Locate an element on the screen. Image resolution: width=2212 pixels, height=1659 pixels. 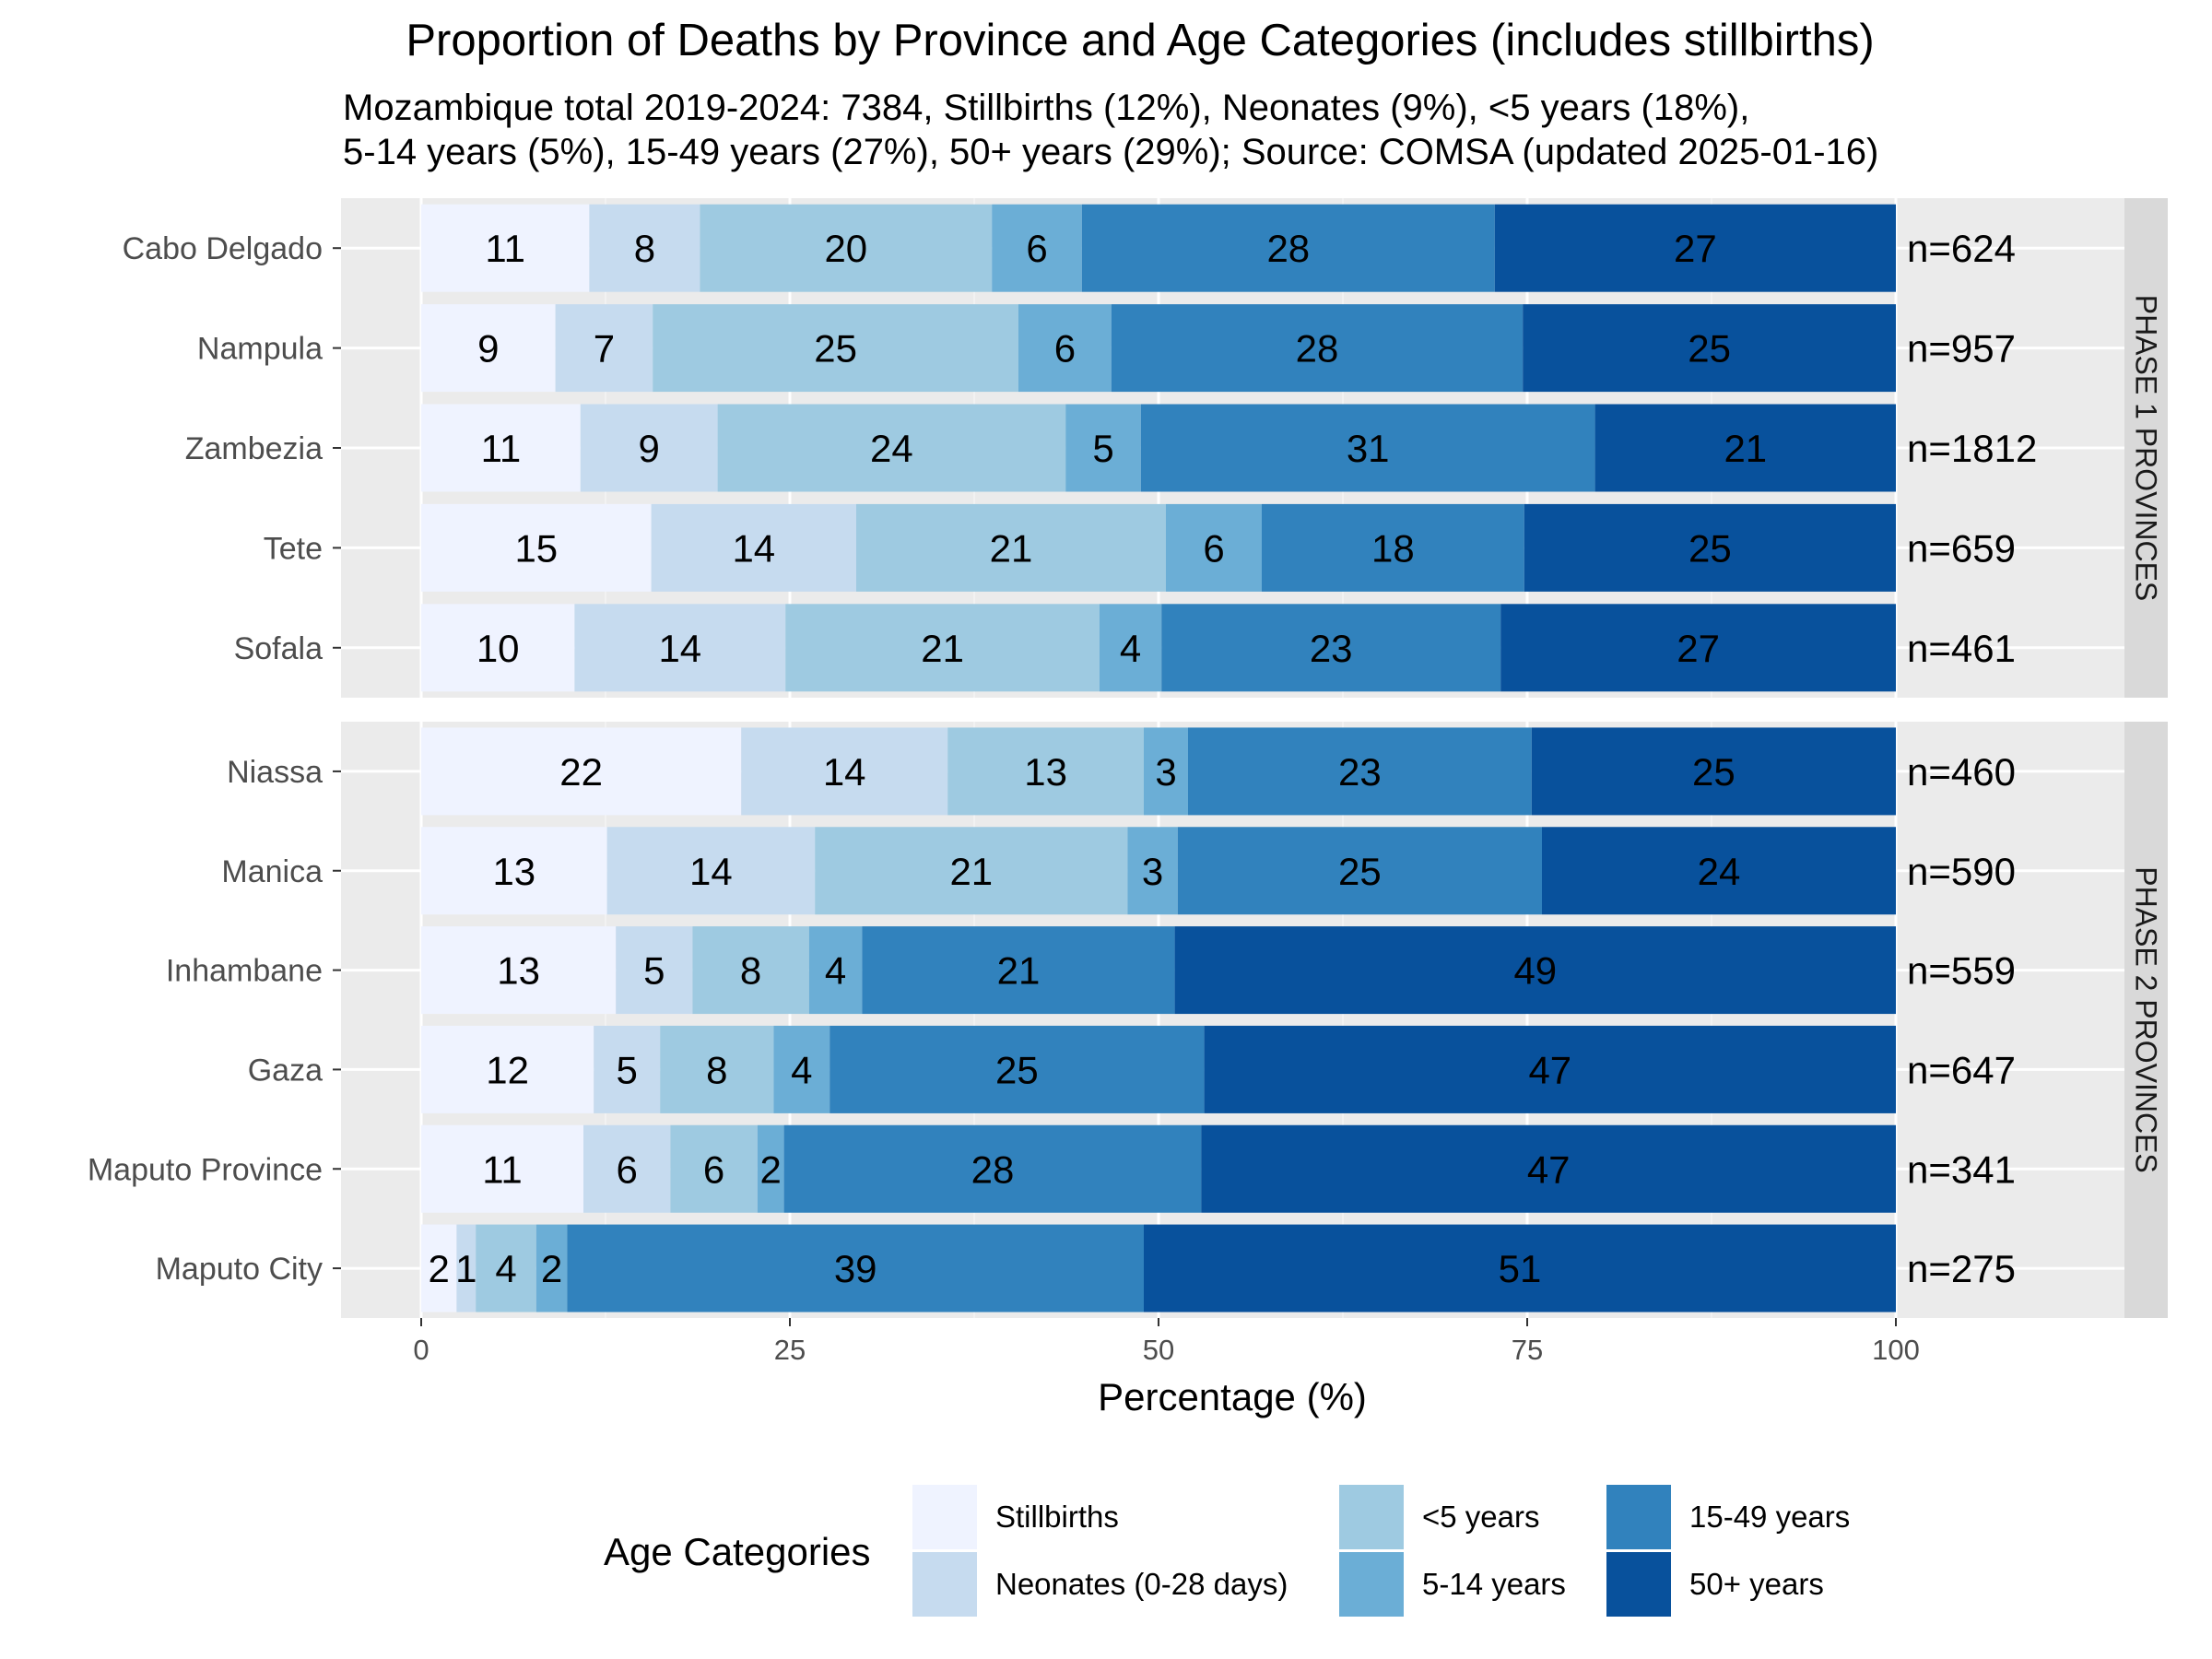
x-tick-label: 50 is located at coordinates (1158, 1350).